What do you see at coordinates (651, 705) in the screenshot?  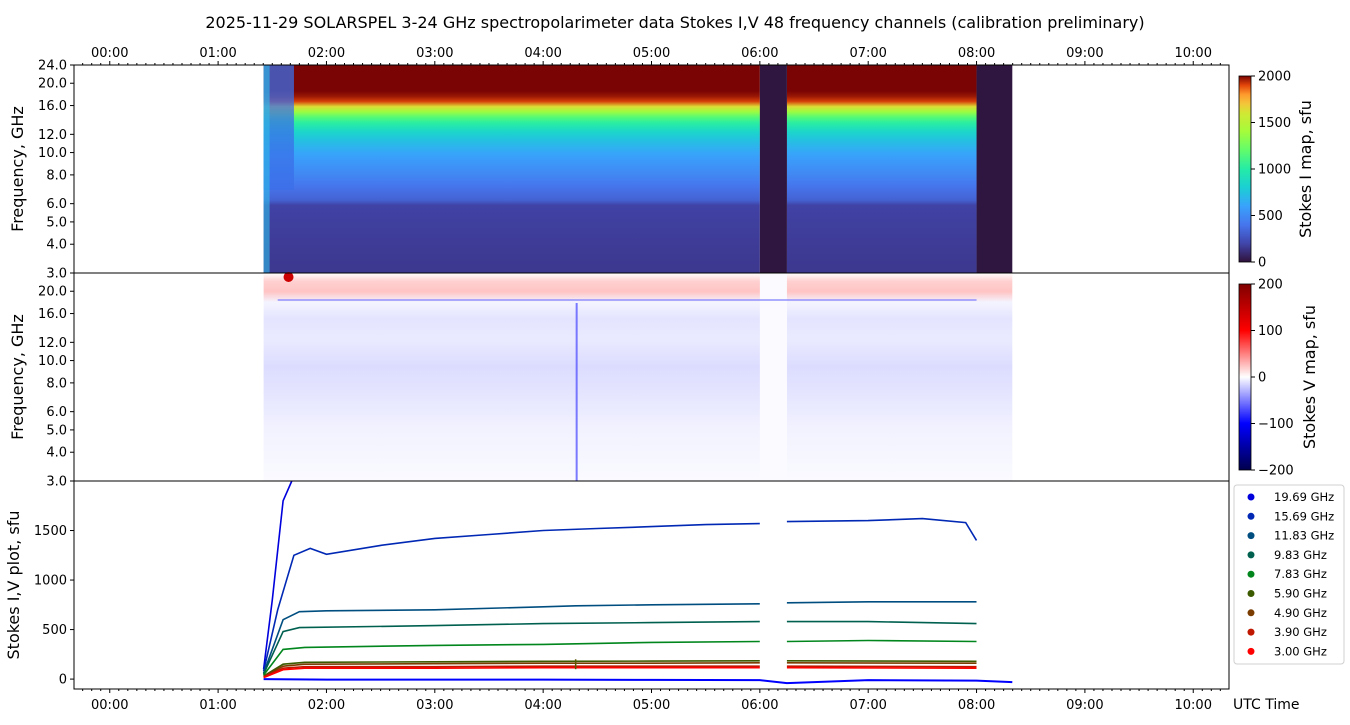 I see `bottom-time-label: 05:00` at bounding box center [651, 705].